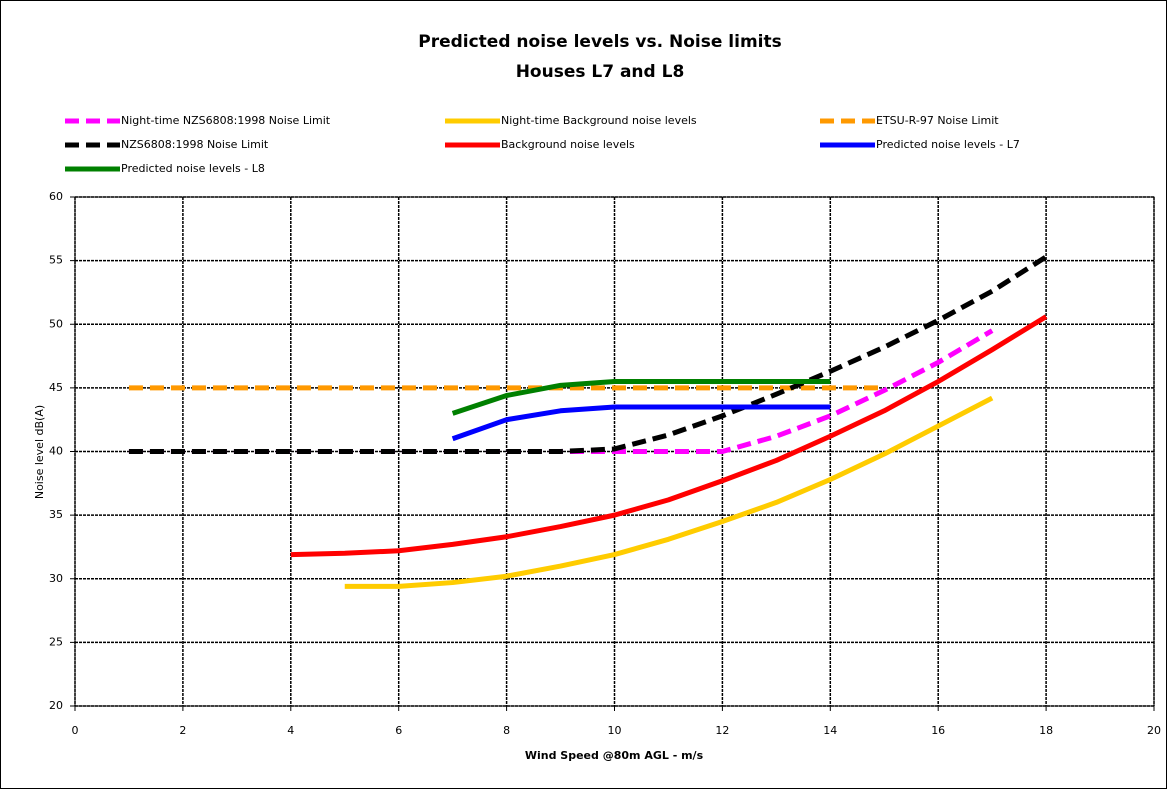  I want to click on x-tick-label: 2, so click(182, 730).